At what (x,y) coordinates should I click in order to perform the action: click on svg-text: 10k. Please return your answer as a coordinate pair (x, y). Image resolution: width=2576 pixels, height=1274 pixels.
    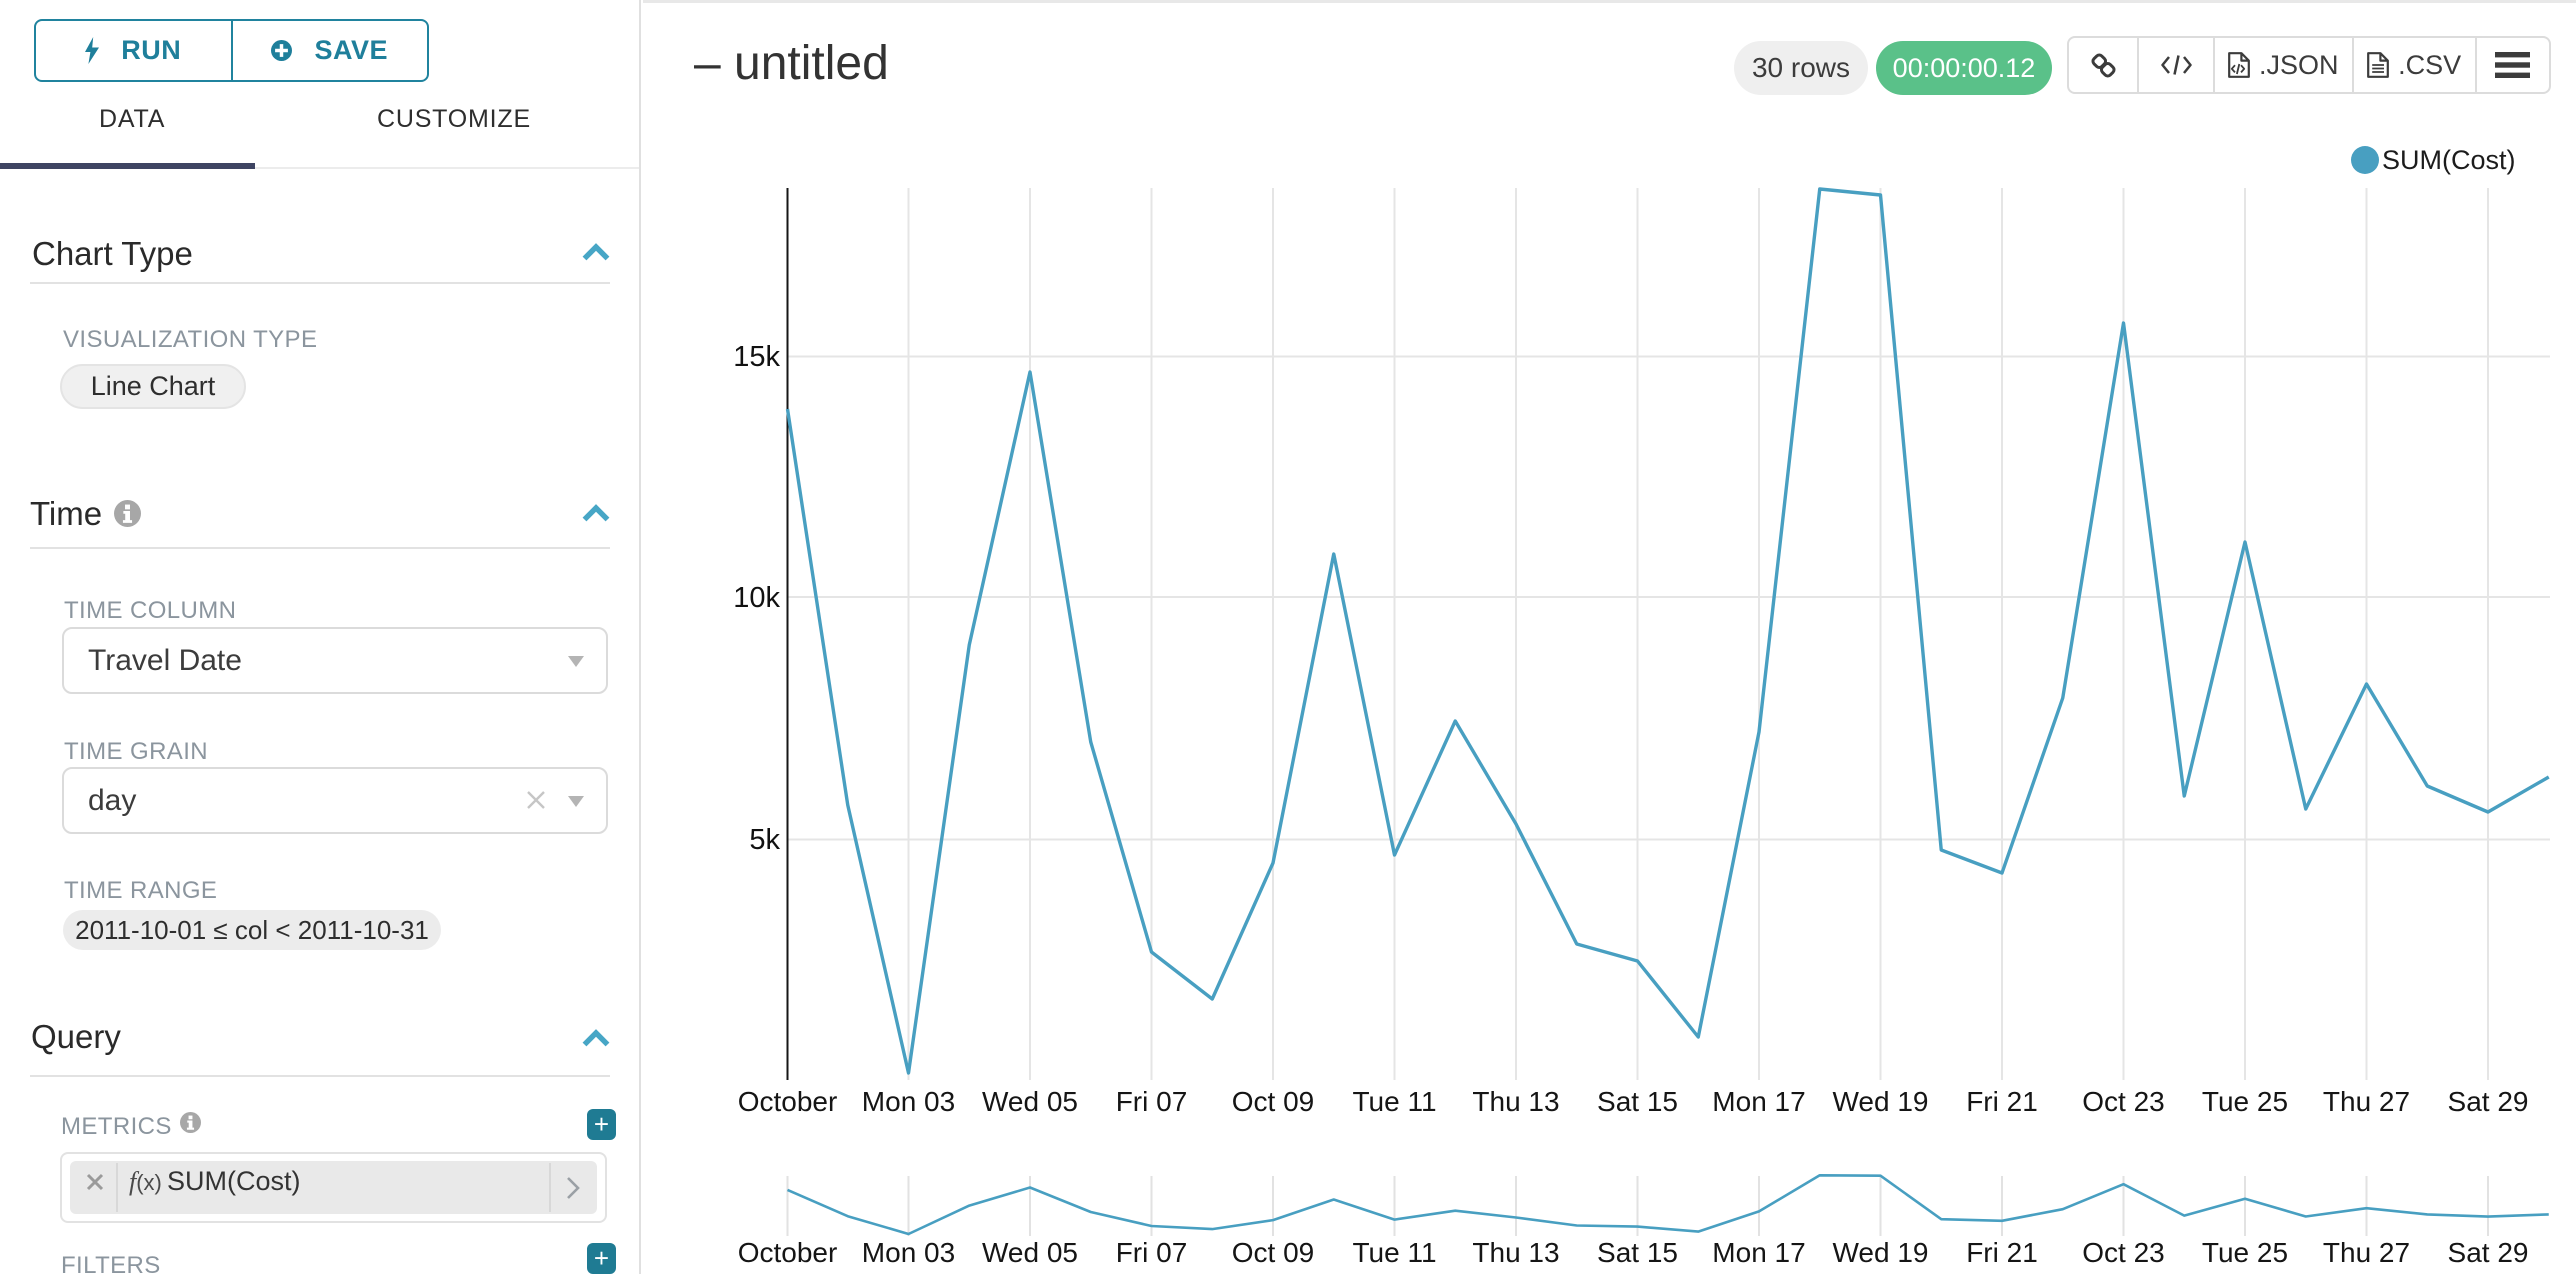
    Looking at the image, I should click on (756, 598).